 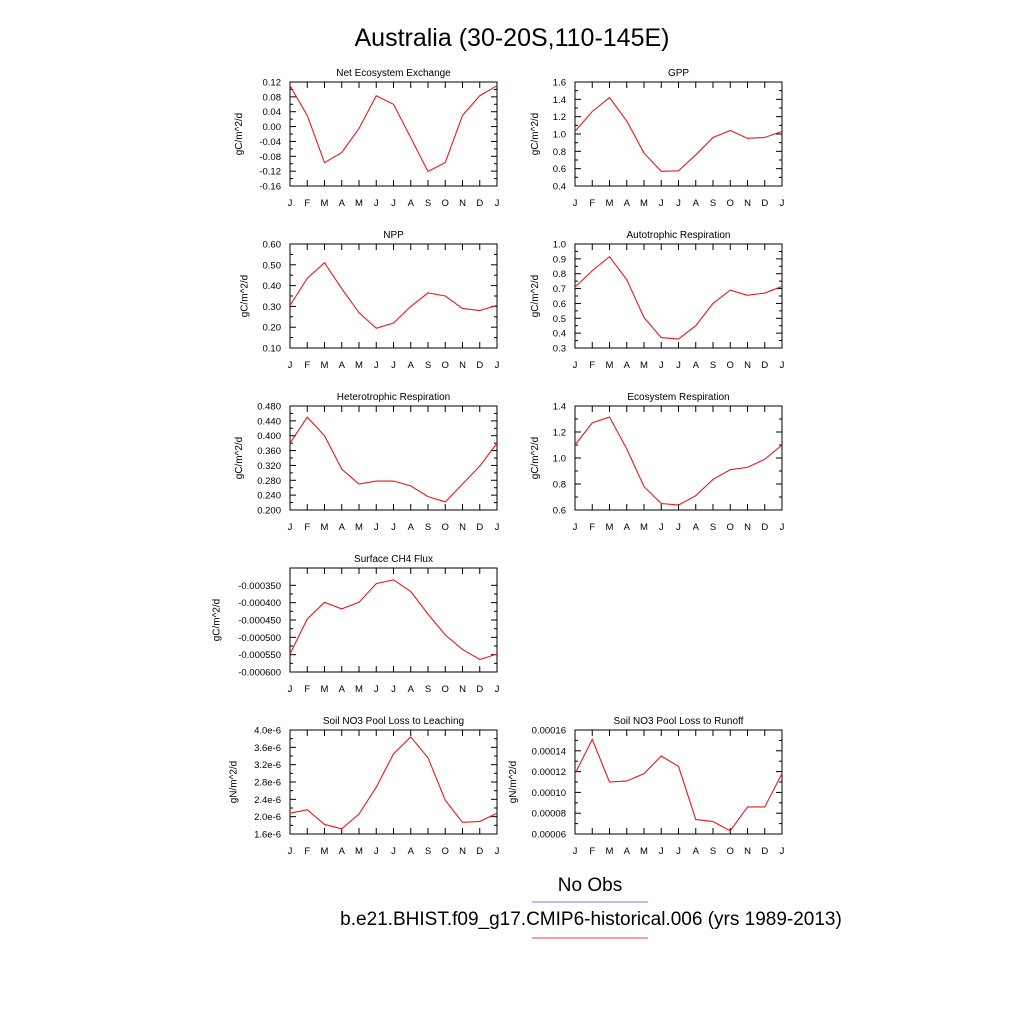 What do you see at coordinates (269, 451) in the screenshot?
I see `y-tick-label: 0.360` at bounding box center [269, 451].